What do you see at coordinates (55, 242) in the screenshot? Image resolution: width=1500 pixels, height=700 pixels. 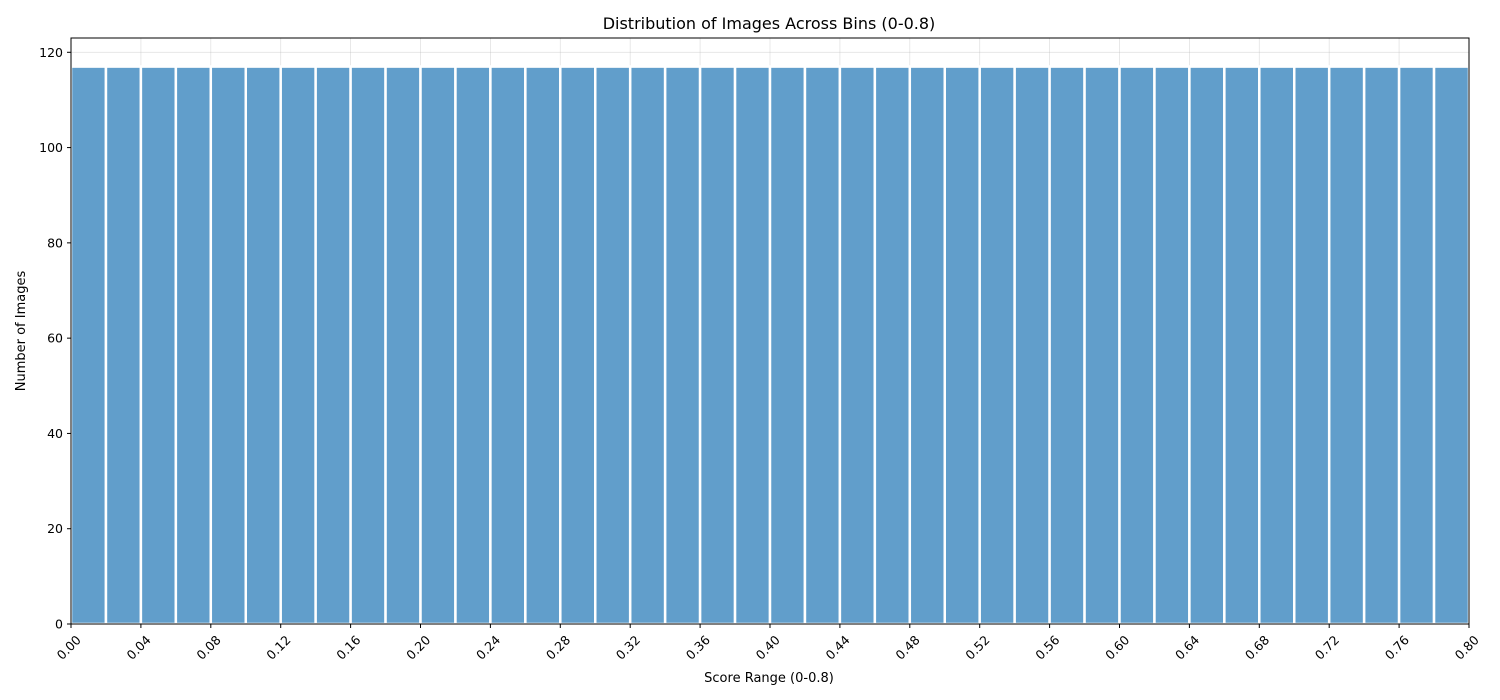 I see `y-tick-label: 80` at bounding box center [55, 242].